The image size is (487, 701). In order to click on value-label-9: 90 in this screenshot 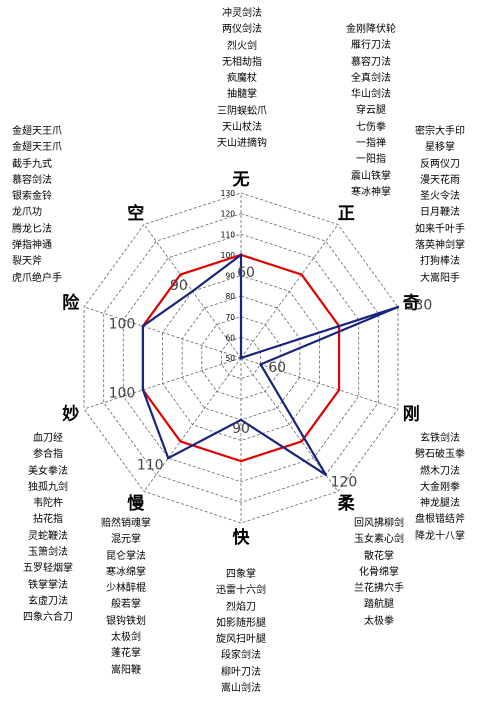, I will do `click(179, 286)`.